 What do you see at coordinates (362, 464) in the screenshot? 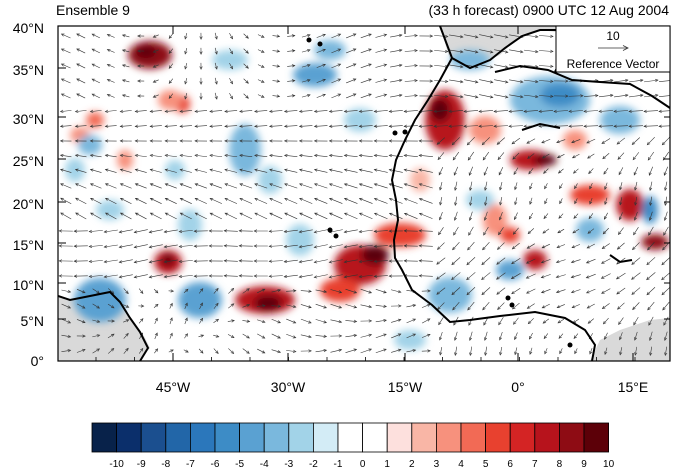
I see `colorbar-label: 0` at bounding box center [362, 464].